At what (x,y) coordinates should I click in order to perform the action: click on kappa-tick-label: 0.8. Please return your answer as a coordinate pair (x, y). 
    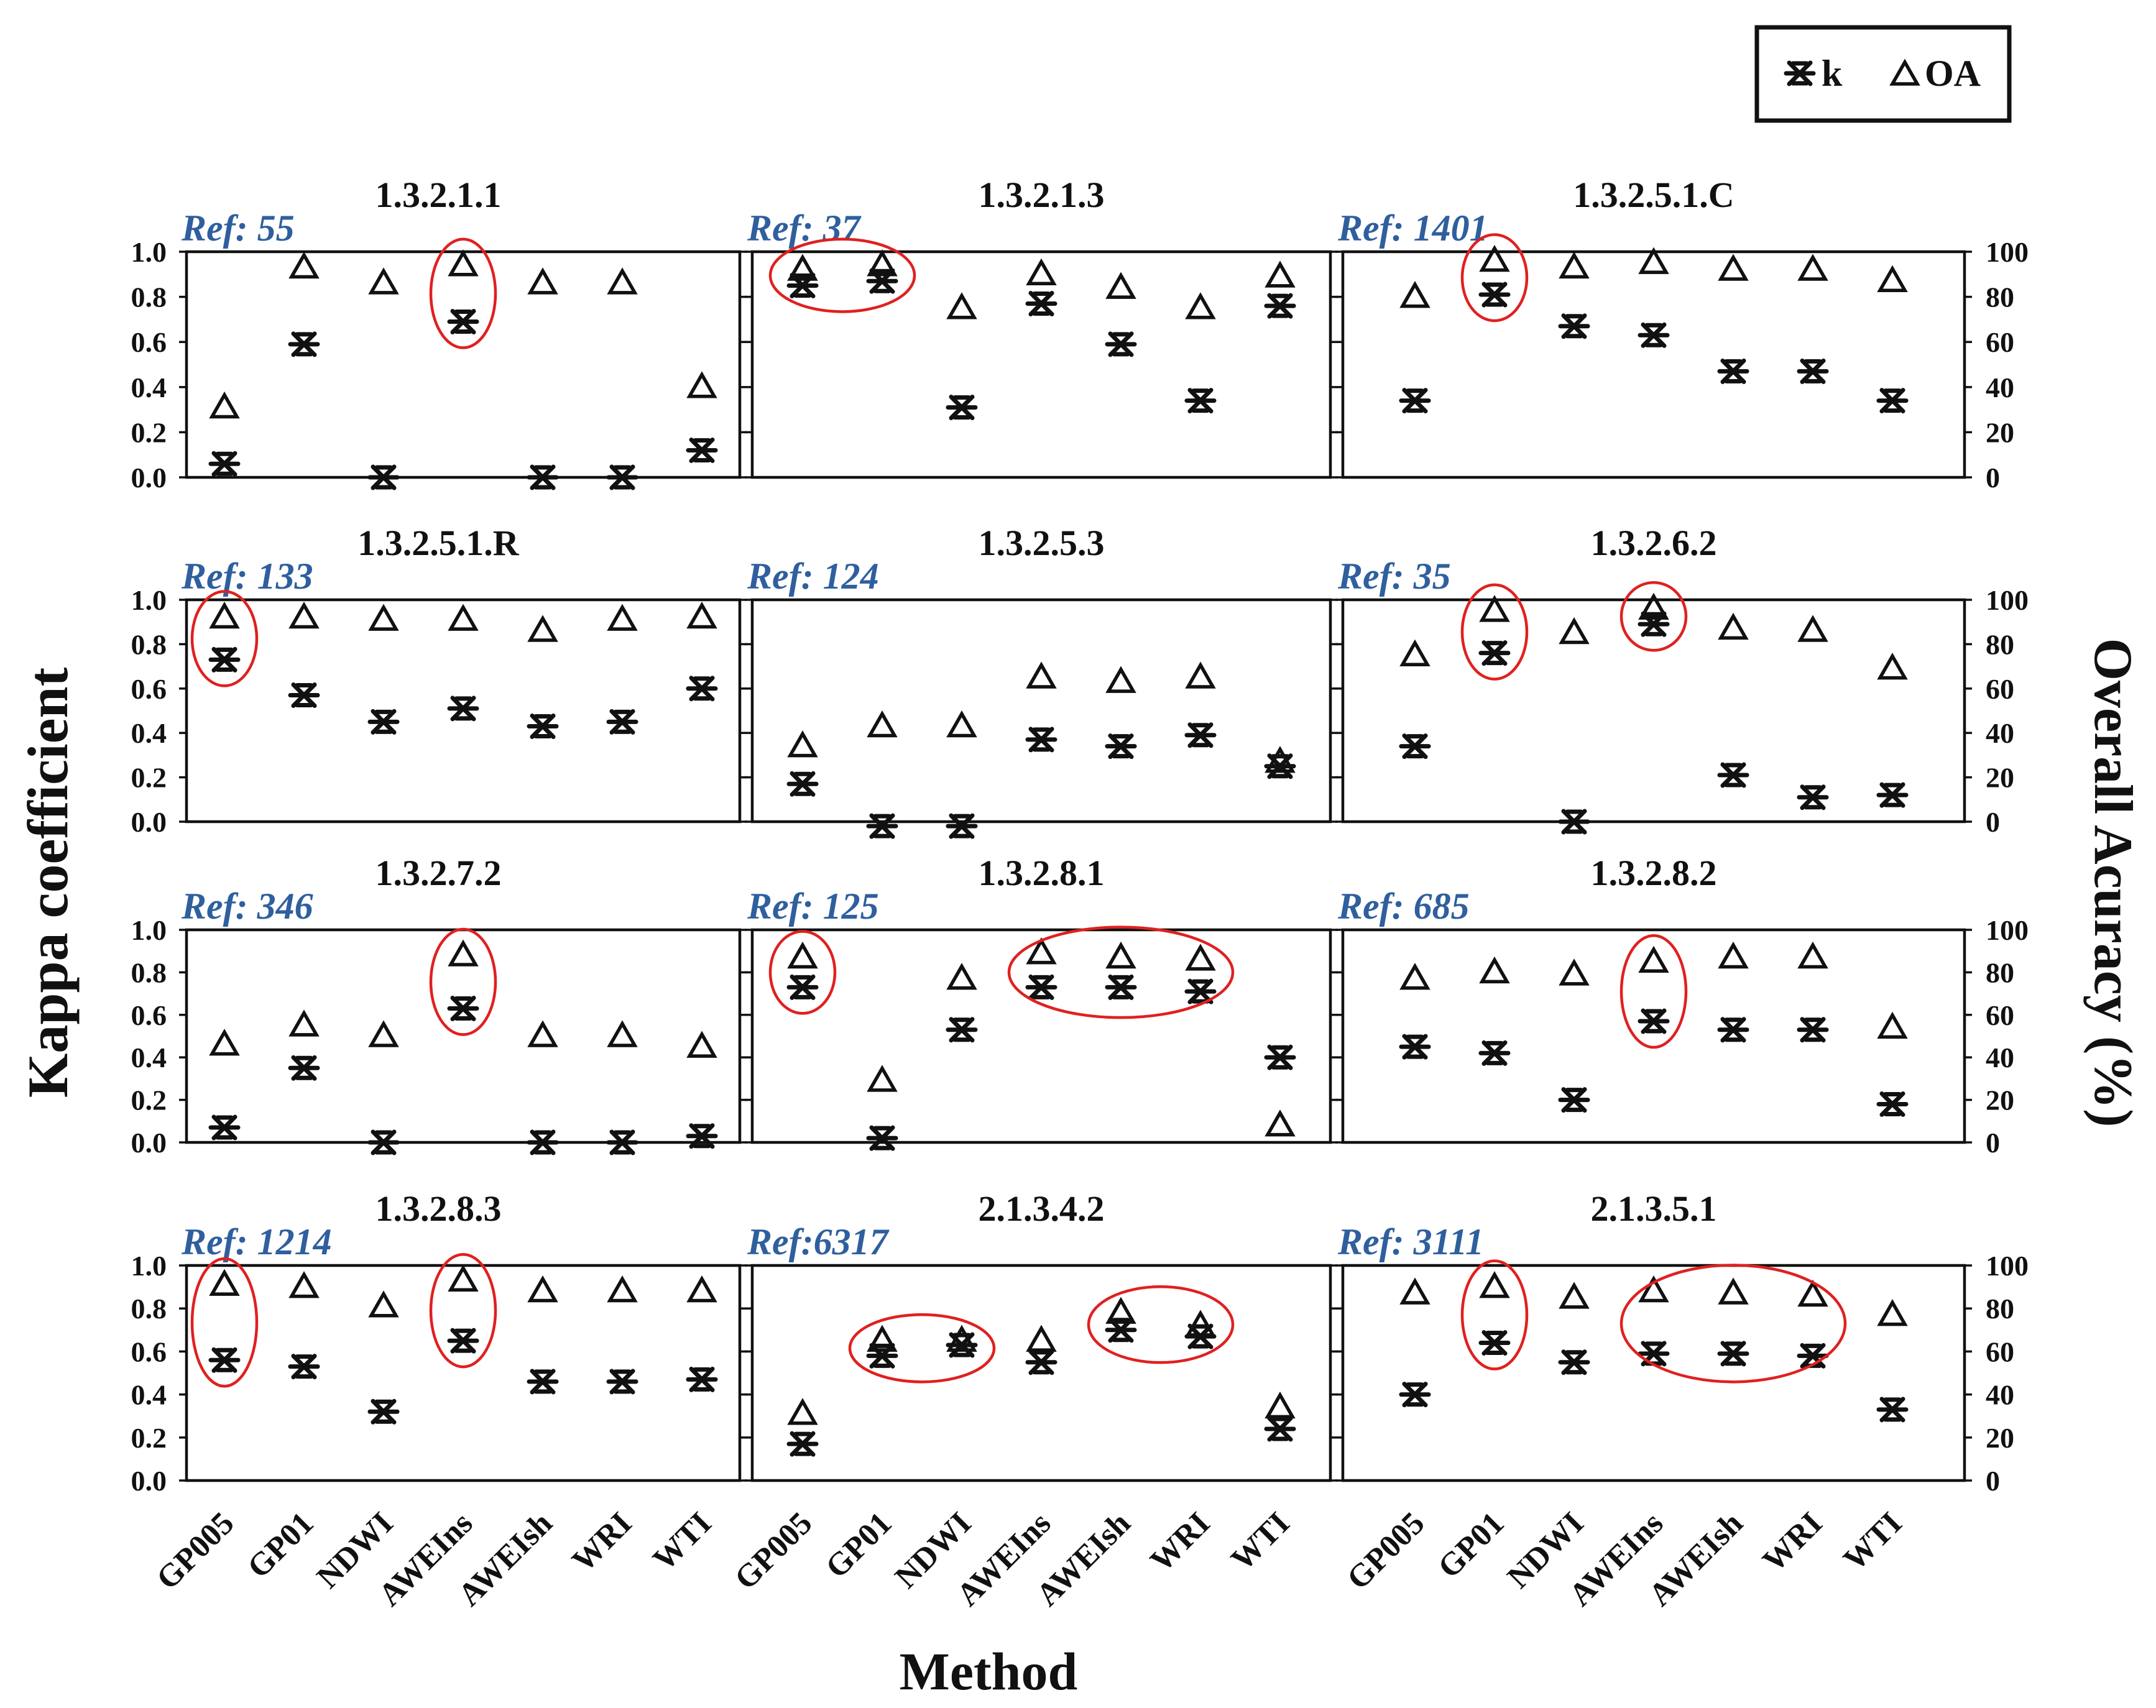
    Looking at the image, I should click on (149, 644).